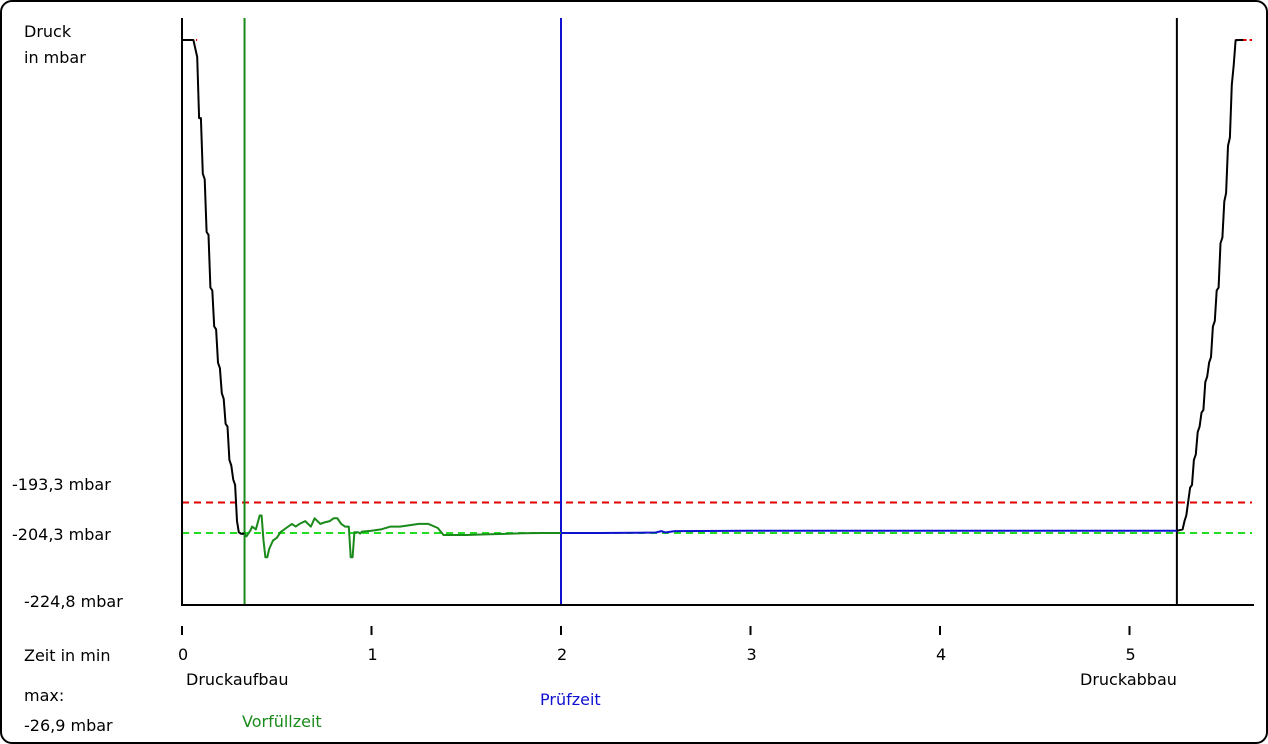  What do you see at coordinates (68, 725) in the screenshot?
I see `max-value: -26,9 mbar` at bounding box center [68, 725].